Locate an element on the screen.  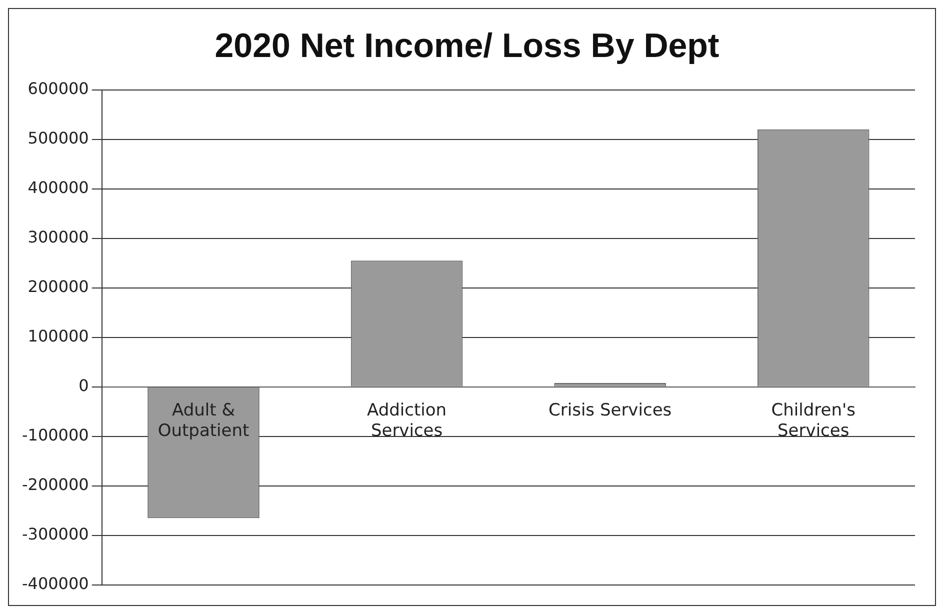
y-tick-label: 100000 is located at coordinates (58, 336).